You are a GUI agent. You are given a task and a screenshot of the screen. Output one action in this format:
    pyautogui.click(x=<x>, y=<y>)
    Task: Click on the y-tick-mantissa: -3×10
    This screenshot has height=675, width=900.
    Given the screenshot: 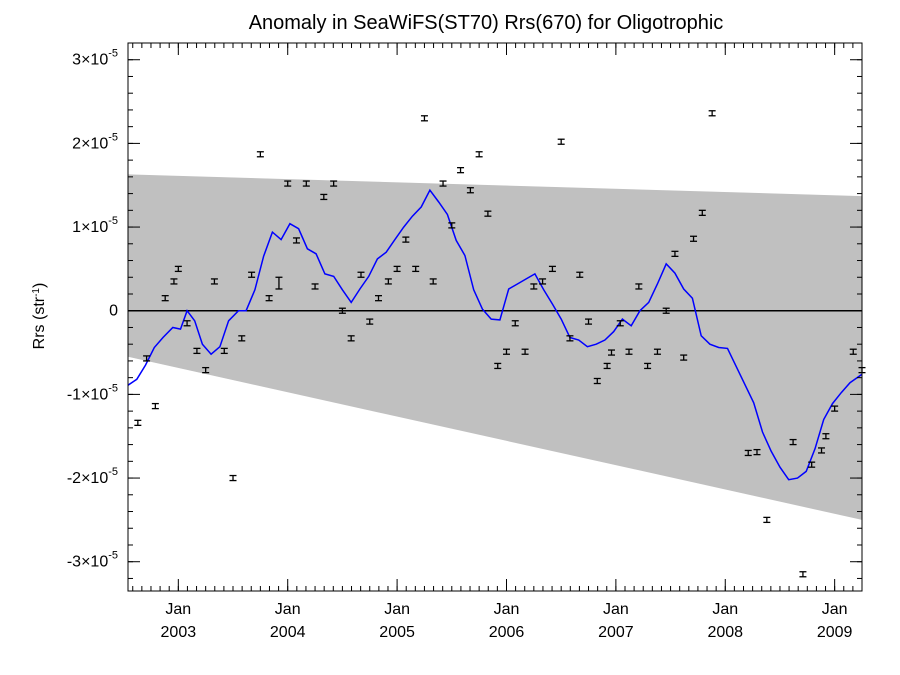 What is the action you would take?
    pyautogui.click(x=87, y=562)
    